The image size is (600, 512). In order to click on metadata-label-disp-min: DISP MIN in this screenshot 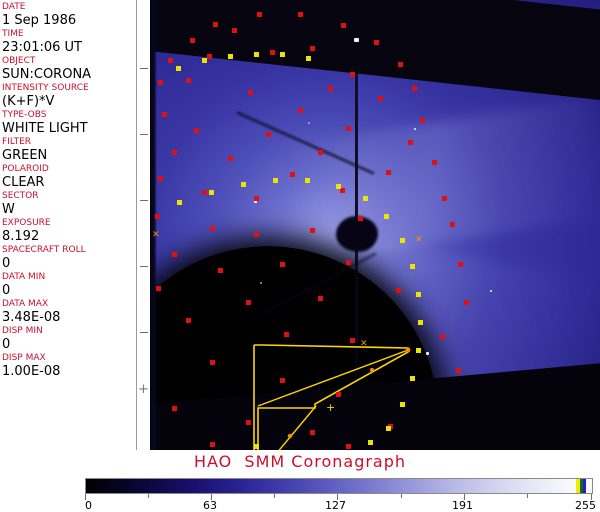, I will do `click(22, 331)`.